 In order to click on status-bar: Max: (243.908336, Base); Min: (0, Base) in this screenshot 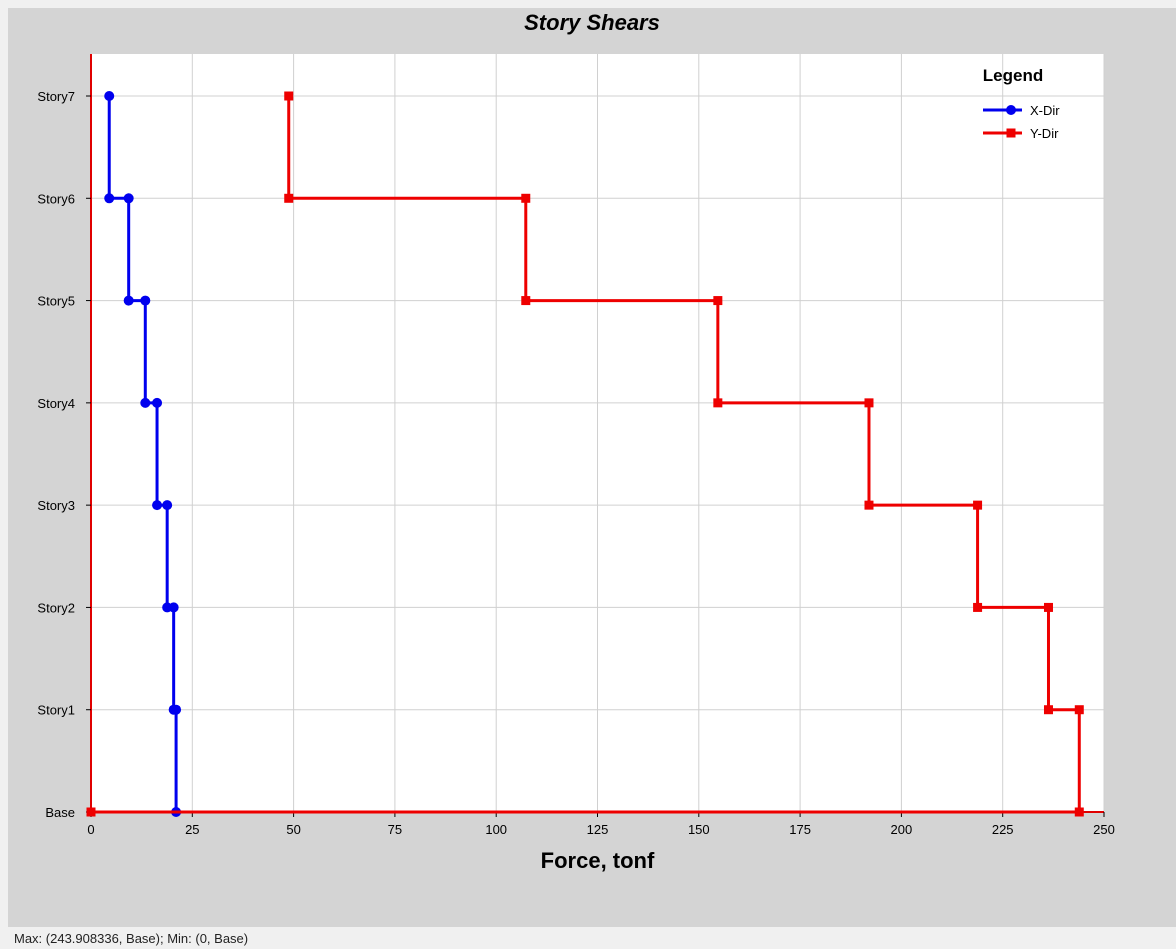, I will do `click(592, 938)`.